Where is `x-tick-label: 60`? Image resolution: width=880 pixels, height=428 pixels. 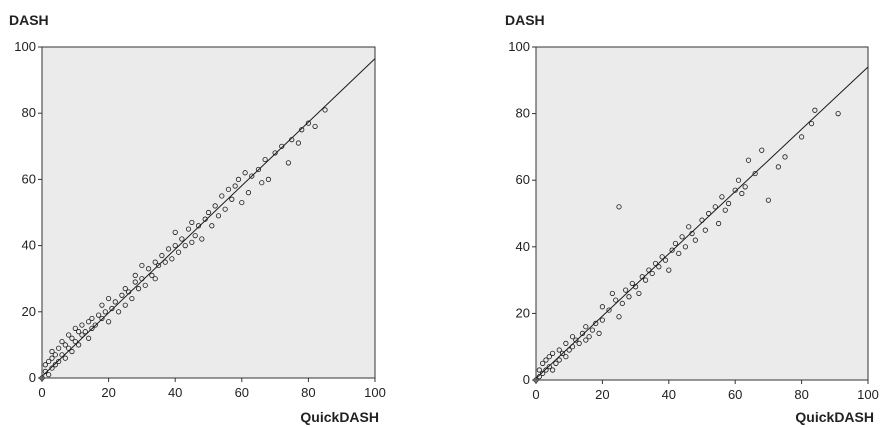
x-tick-label: 60 is located at coordinates (242, 392).